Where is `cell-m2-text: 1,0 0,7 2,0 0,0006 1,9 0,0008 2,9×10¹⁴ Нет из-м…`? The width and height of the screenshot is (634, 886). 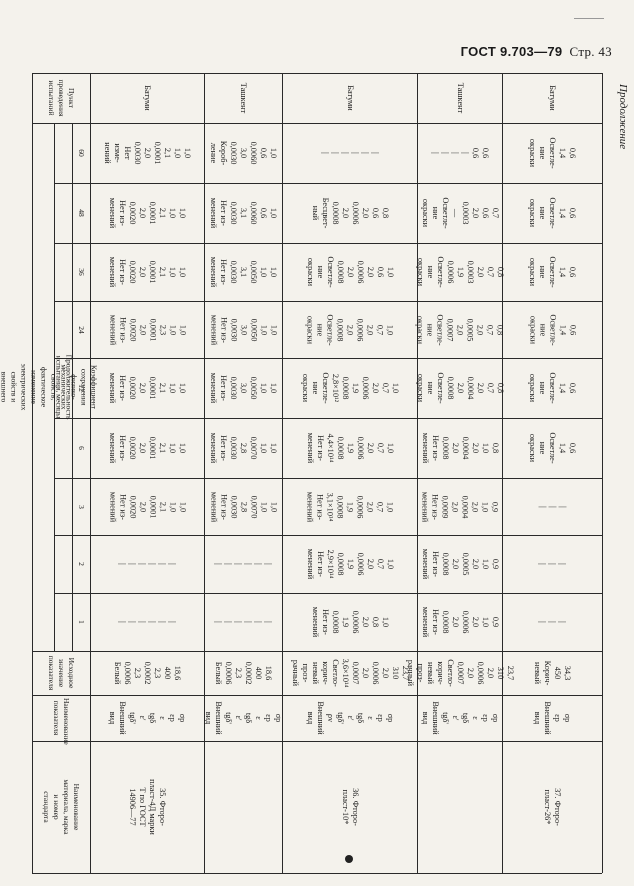
cell-m2-text: 1,0 0,7 2,0 0,0006 1,9 0,0008 2,9×10¹⁴ Нет из-м… is located at coordinates (350, 564).